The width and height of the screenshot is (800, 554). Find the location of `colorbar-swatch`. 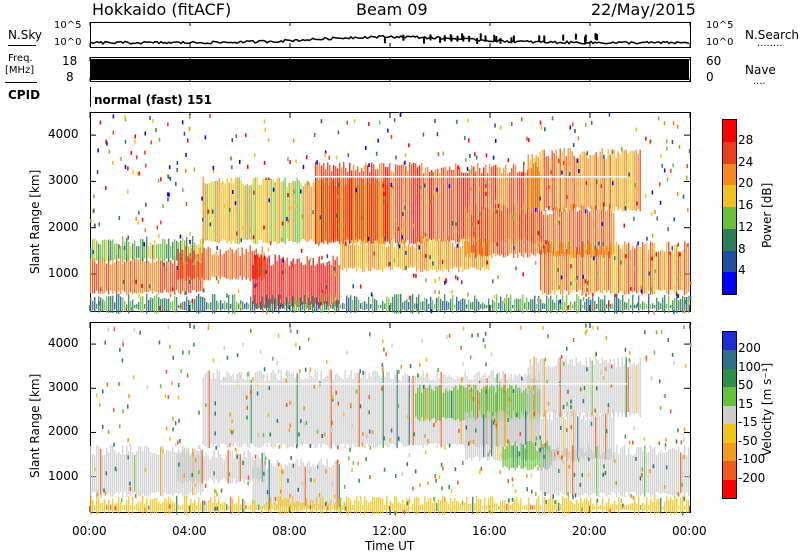

colorbar-swatch is located at coordinates (729, 452).